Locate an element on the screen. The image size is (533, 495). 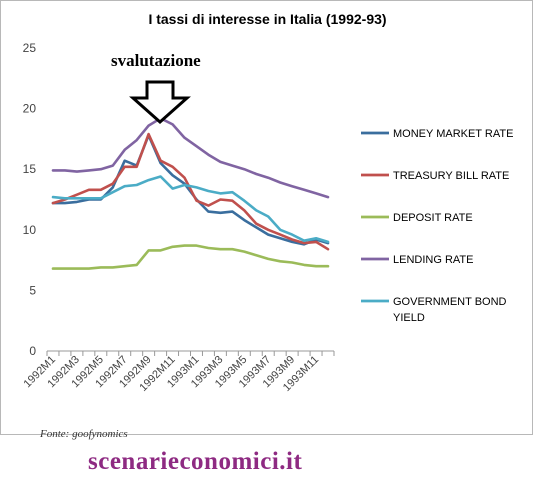
legend-label: DEPOSIT RATE is located at coordinates (433, 218).